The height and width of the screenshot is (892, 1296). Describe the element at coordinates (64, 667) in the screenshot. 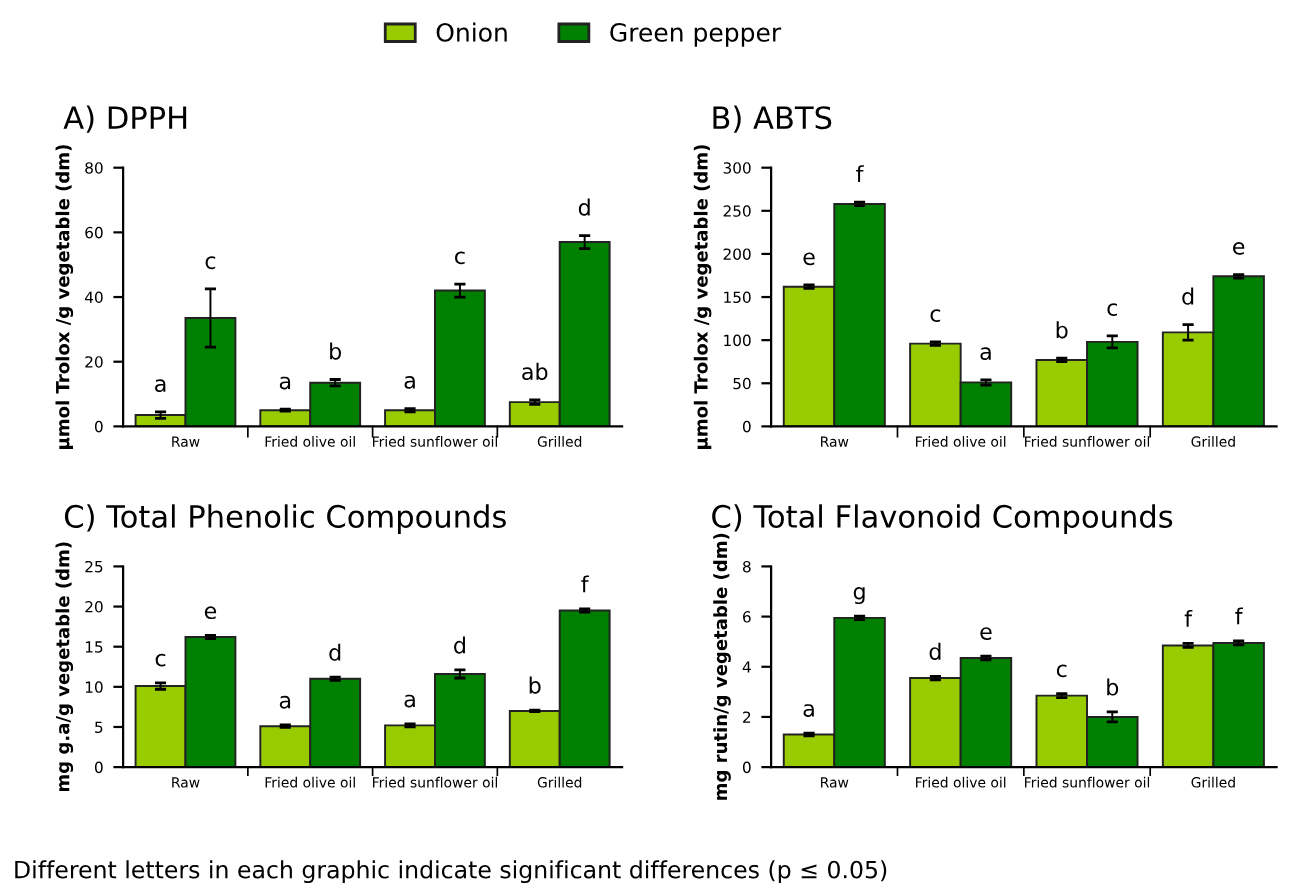

I see `y-axis-title: mg g.a/g vegetable (dm)` at that location.